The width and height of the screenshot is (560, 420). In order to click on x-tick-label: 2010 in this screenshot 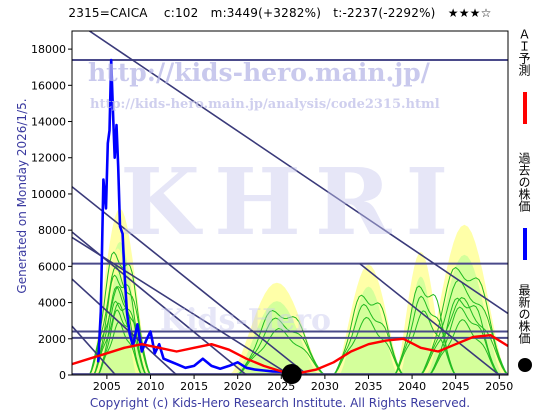, I will do `click(150, 386)`.